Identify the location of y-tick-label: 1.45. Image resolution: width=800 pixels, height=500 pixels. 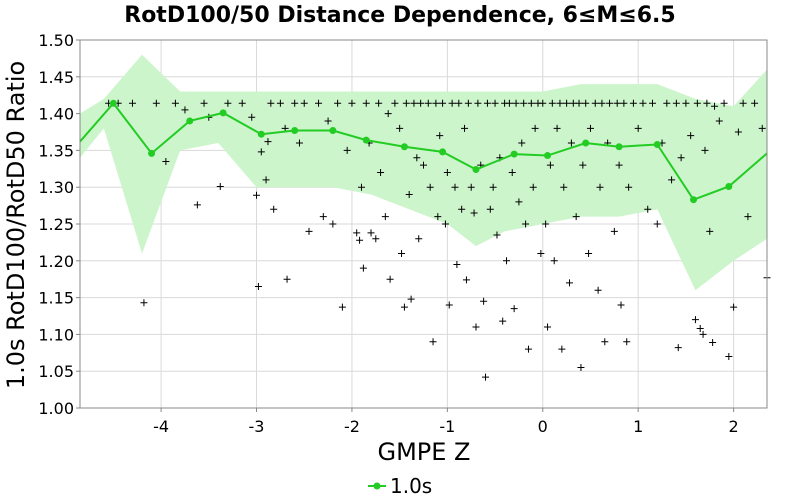
(56, 77).